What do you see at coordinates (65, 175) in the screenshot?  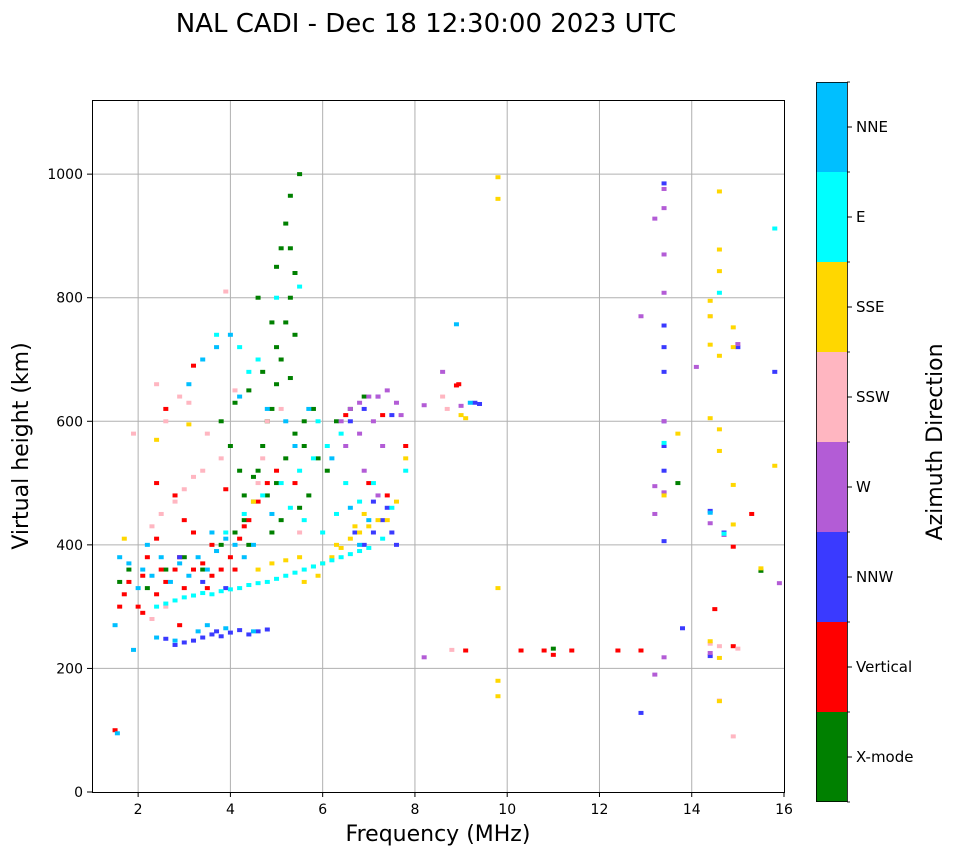 I see `y-tick-label: 1000` at bounding box center [65, 175].